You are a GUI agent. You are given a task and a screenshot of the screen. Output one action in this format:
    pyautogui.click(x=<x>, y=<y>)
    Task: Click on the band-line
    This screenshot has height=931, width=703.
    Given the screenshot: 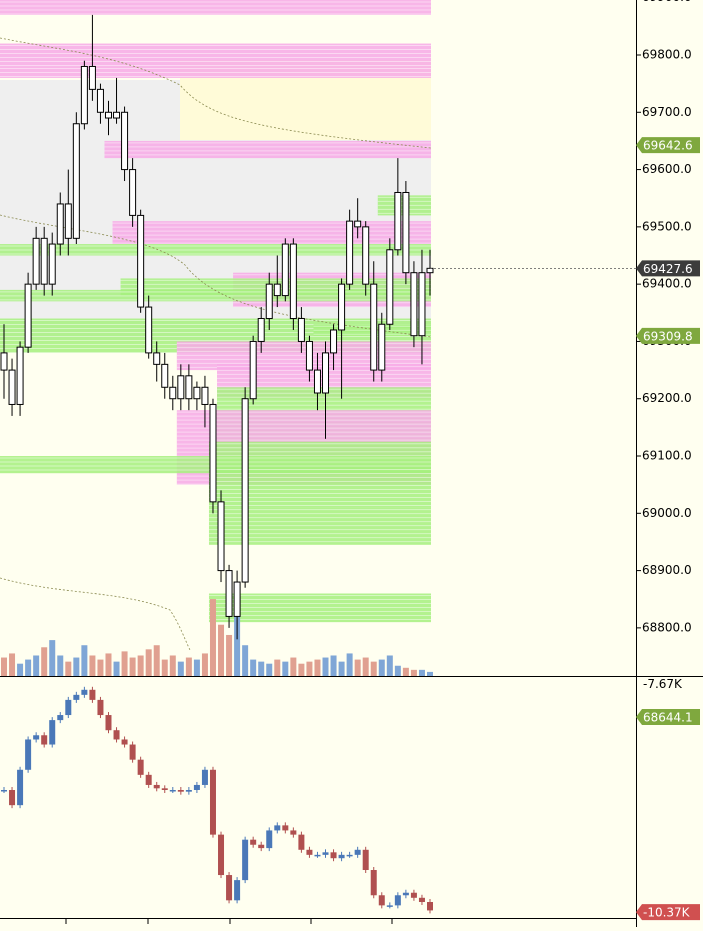 What is the action you would take?
    pyautogui.click(x=95, y=614)
    